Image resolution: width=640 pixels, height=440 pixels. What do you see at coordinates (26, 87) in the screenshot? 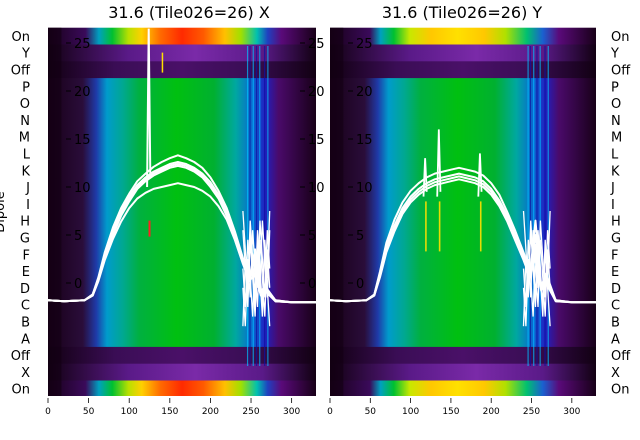
I see `row-label-3: P` at bounding box center [26, 87].